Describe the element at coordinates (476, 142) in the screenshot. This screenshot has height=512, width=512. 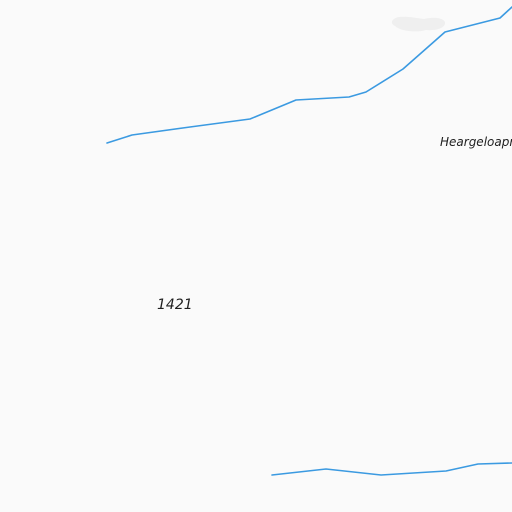
I see `place-label: Heargeloapr` at that location.